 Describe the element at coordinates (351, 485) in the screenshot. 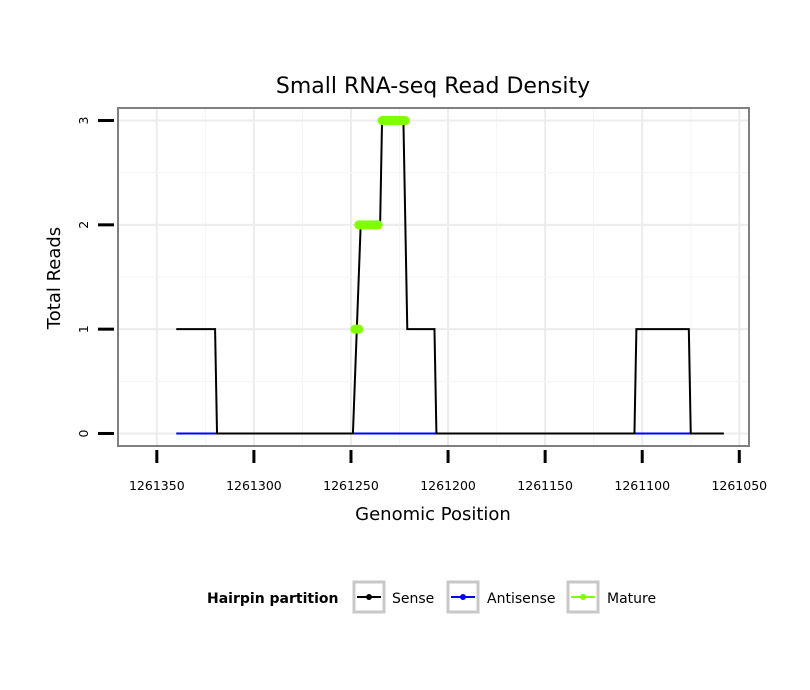

I see `x-tick-label-2: 1261250` at that location.